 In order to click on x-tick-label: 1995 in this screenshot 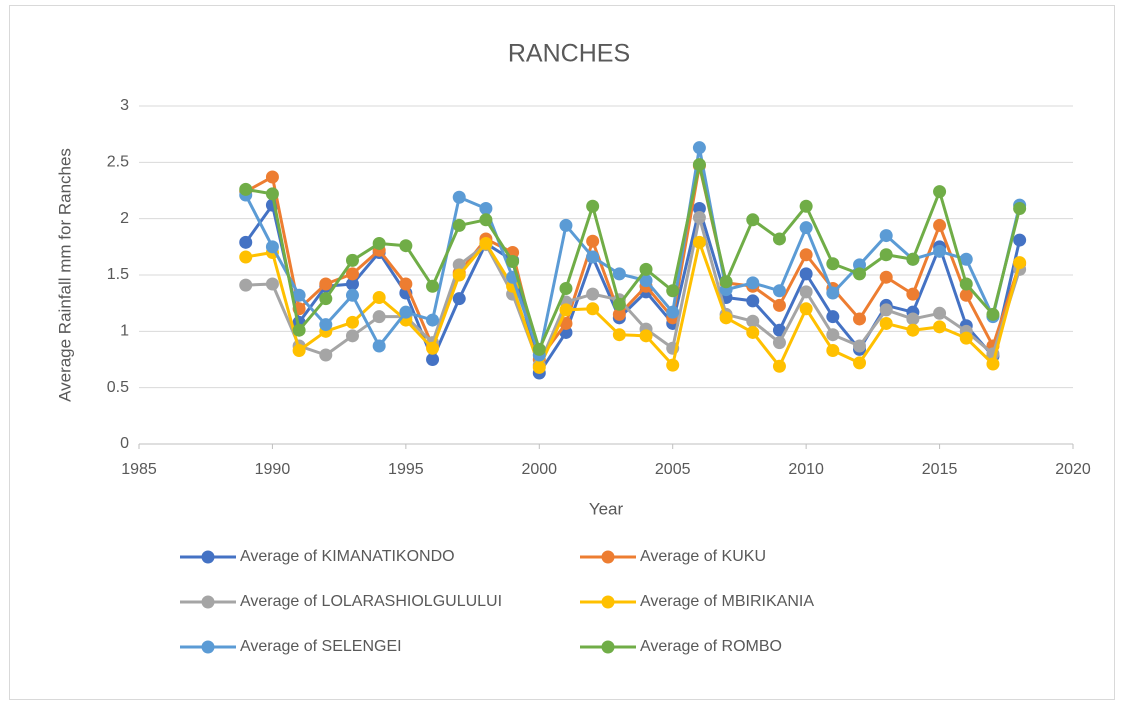, I will do `click(406, 469)`.